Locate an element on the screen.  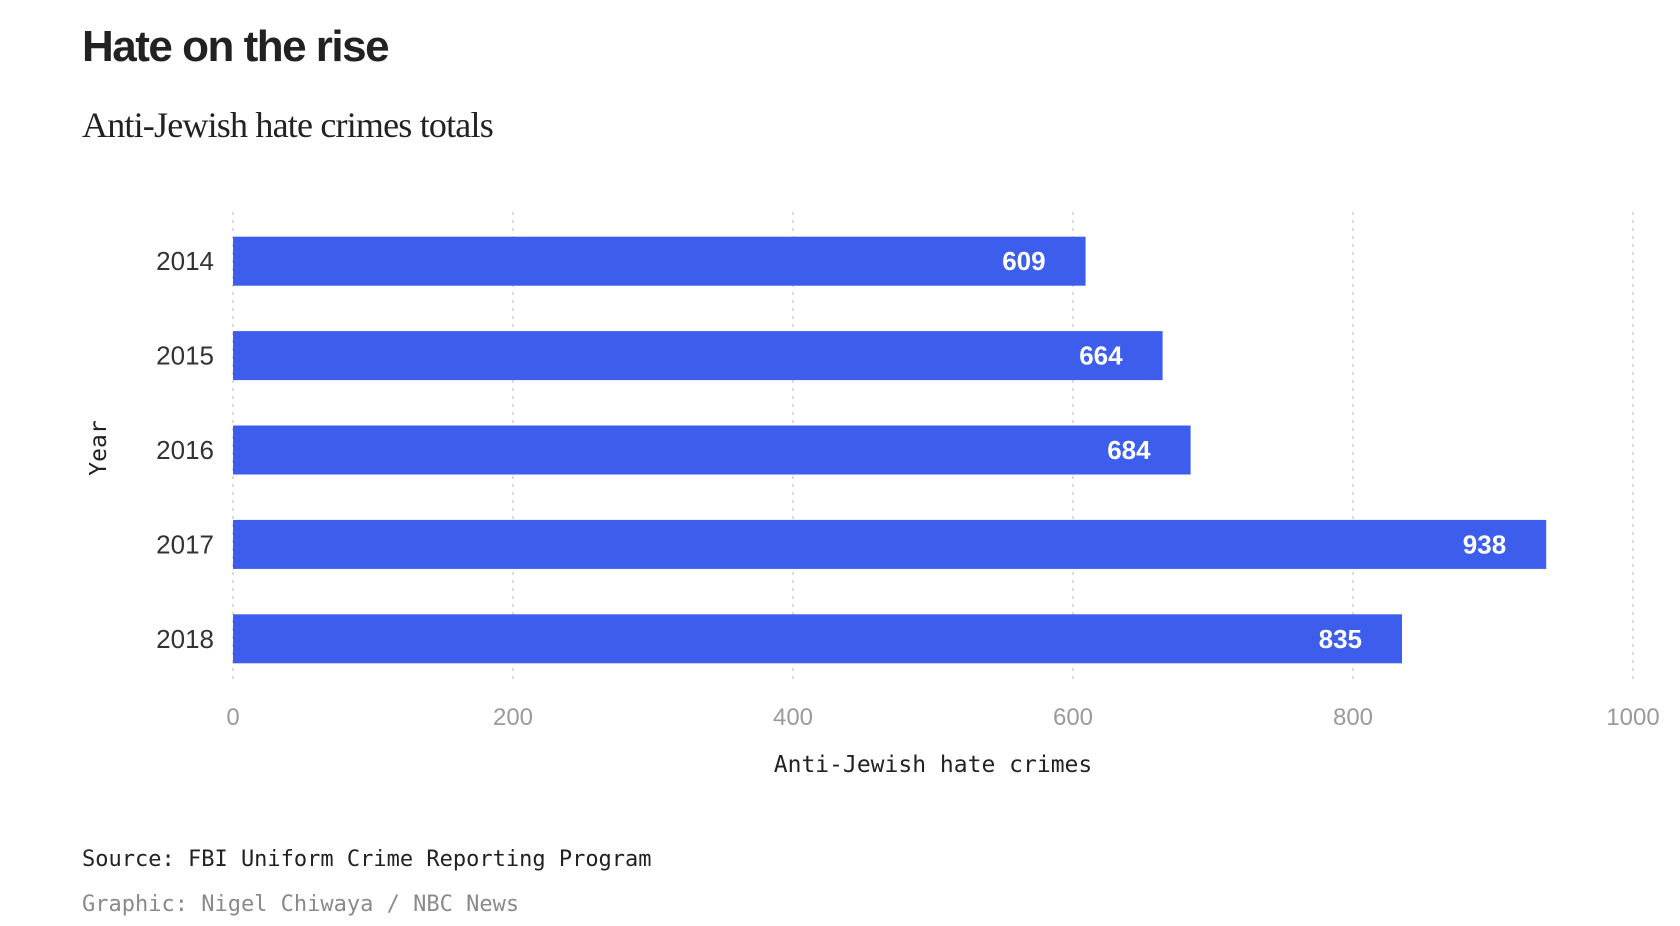
y-axis-title: Year is located at coordinates (99, 447).